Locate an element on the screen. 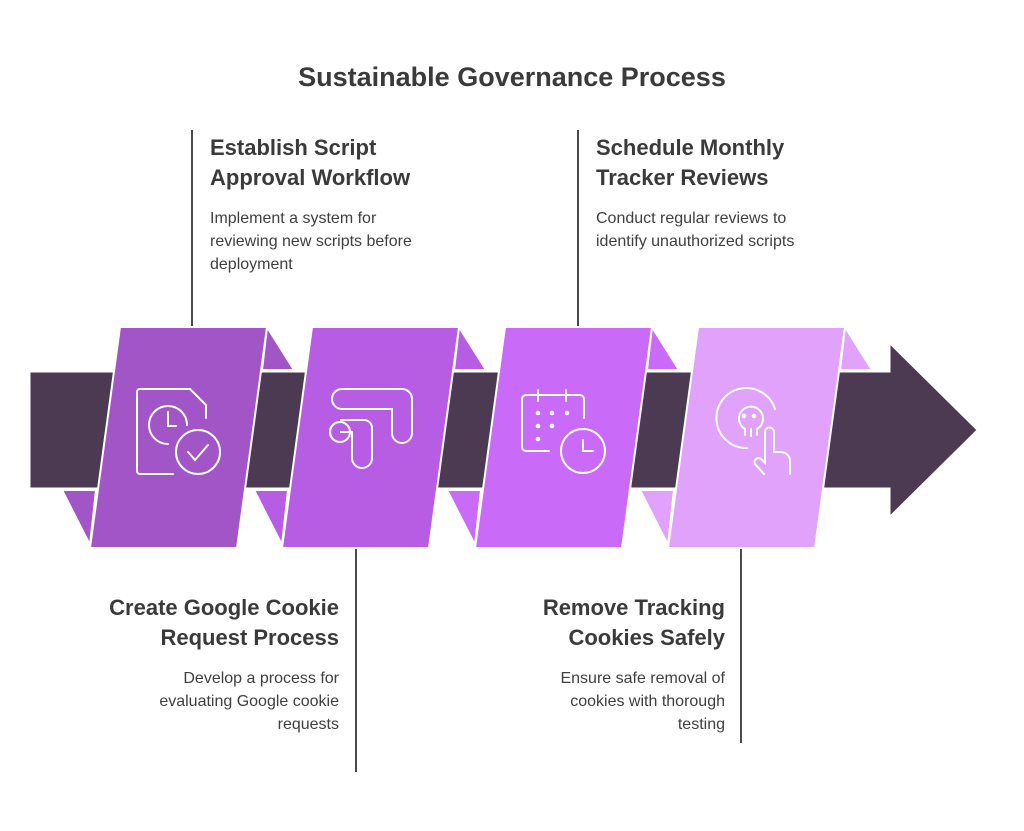 This screenshot has height=831, width=1024. step-heading: Establish Script Approval Workflow is located at coordinates (310, 162).